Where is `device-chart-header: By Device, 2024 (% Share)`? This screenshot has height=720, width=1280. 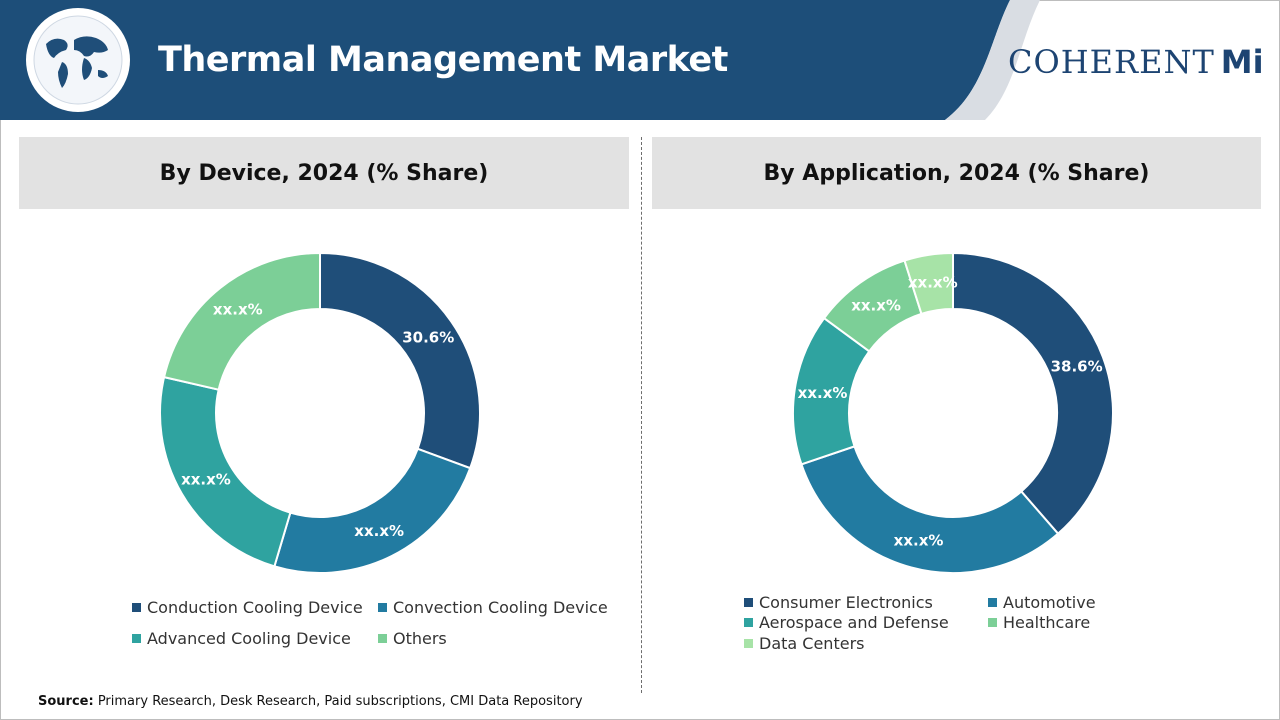 device-chart-header: By Device, 2024 (% Share) is located at coordinates (324, 173).